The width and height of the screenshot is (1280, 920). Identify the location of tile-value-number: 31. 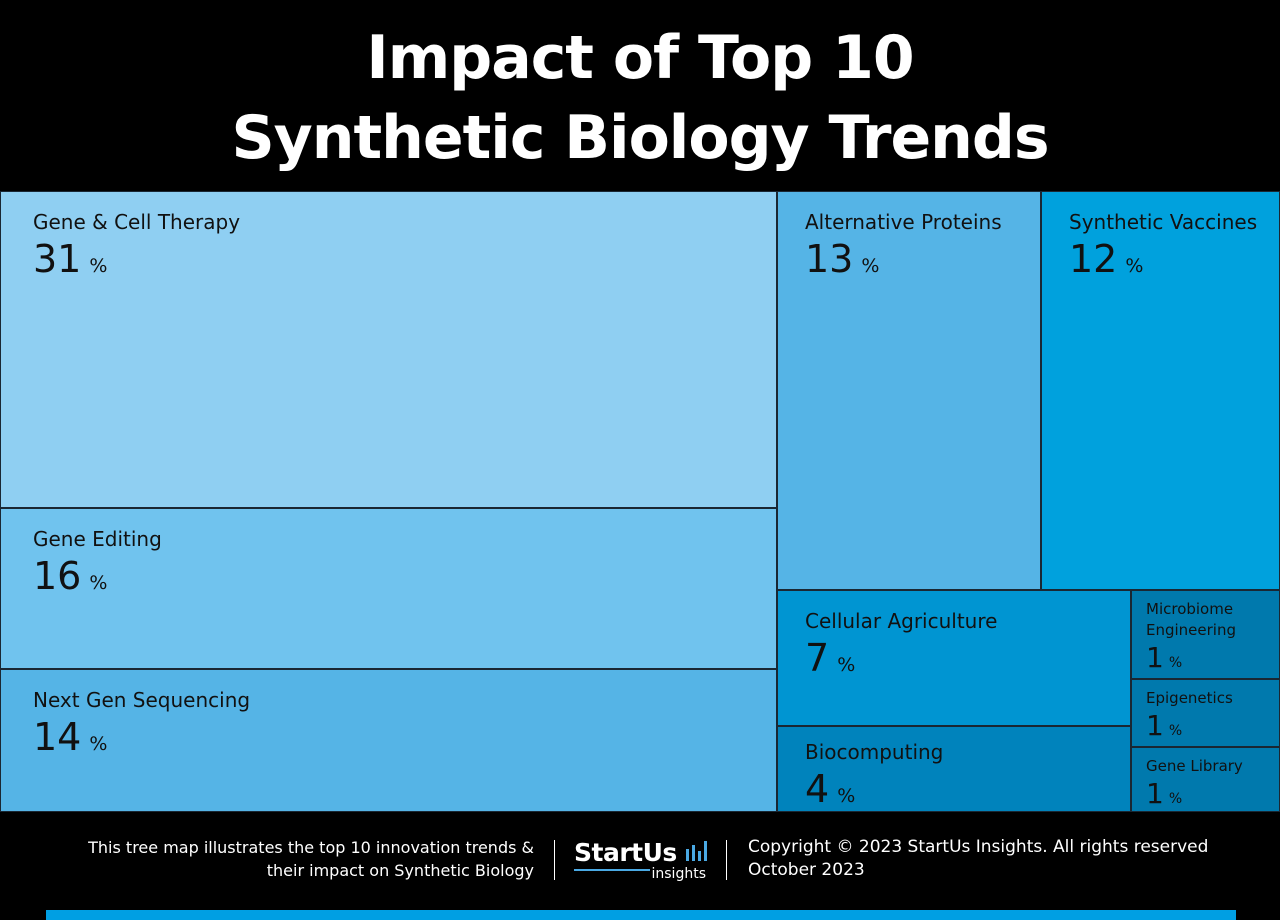
(57, 259).